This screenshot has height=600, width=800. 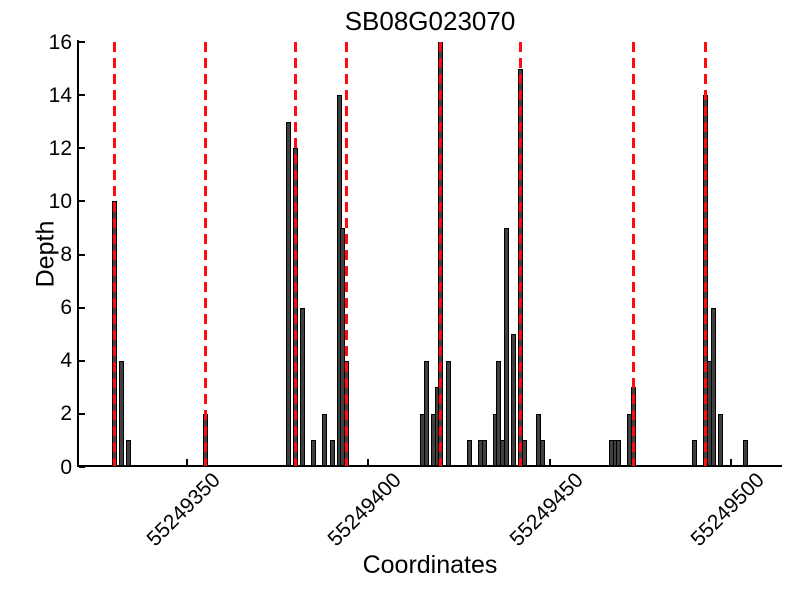 I want to click on y-axis-spine, so click(x=78, y=253).